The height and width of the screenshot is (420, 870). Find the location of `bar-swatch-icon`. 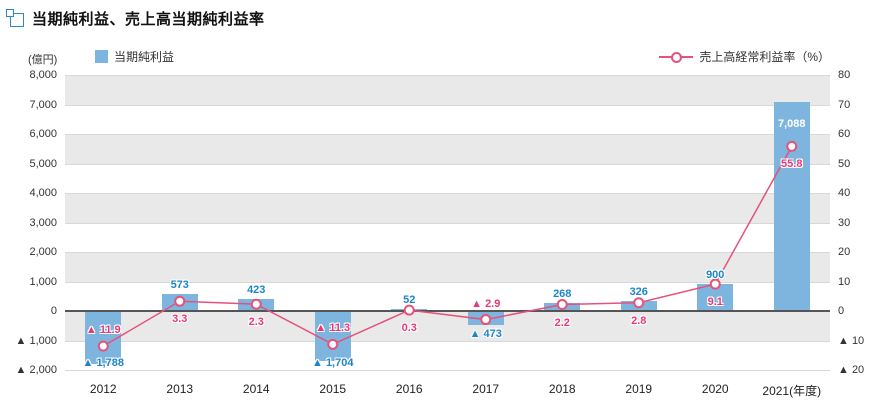

bar-swatch-icon is located at coordinates (101, 56).